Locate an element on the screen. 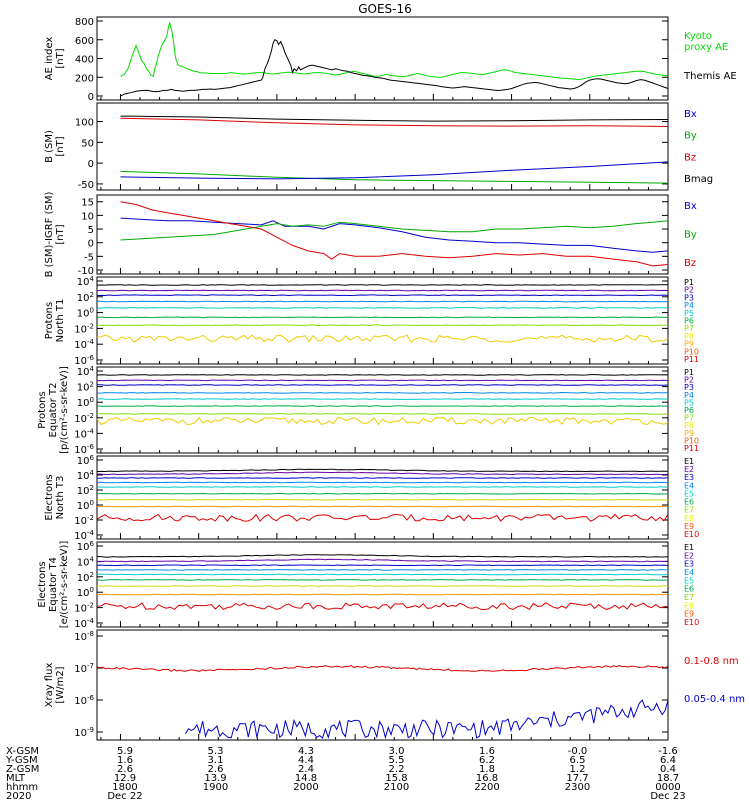 This screenshot has width=750, height=800. footer-value: 3.0 is located at coordinates (397, 751).